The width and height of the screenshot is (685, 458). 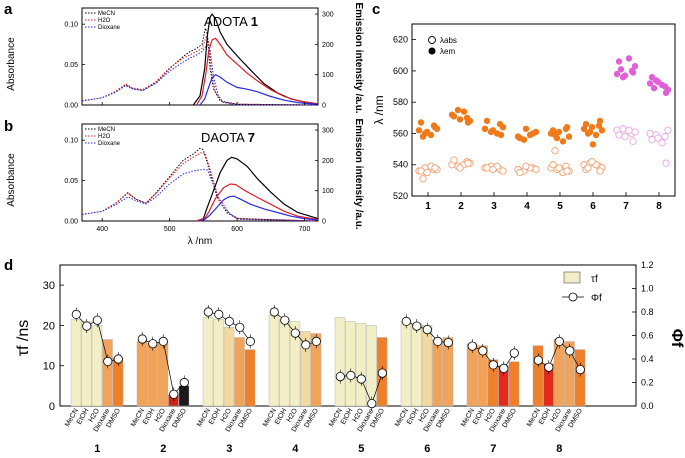 I want to click on pc-y-tick-label: 520, so click(x=400, y=196).